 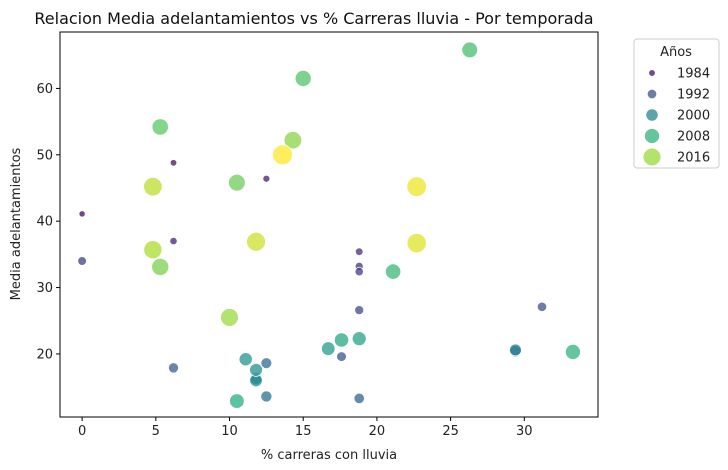 I want to click on x-axis-label: % carreras con lluvia, so click(x=329, y=455).